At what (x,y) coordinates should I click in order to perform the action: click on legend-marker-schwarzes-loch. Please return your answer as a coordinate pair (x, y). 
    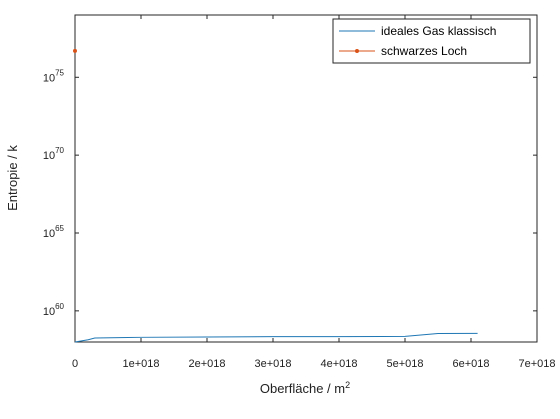
    Looking at the image, I should click on (357, 51).